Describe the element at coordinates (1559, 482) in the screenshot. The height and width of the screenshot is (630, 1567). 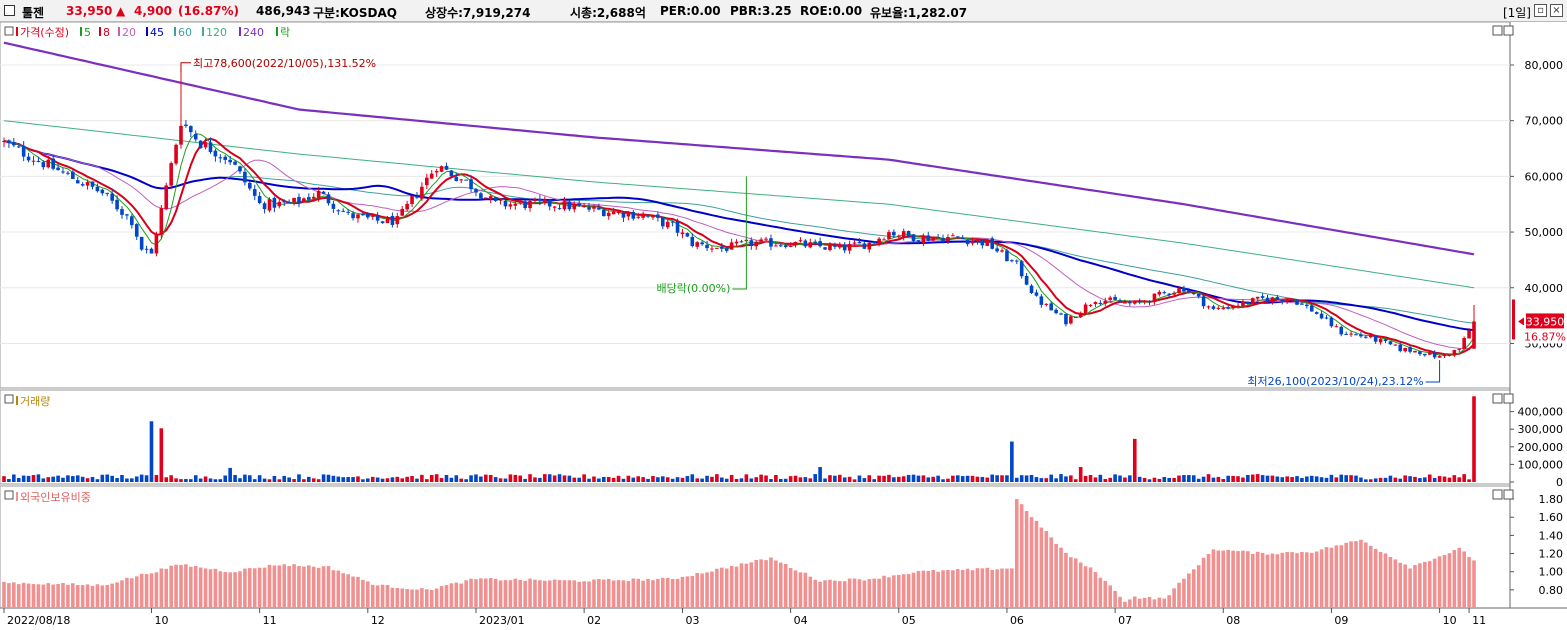
I see `volume-y-tick-label: 0` at that location.